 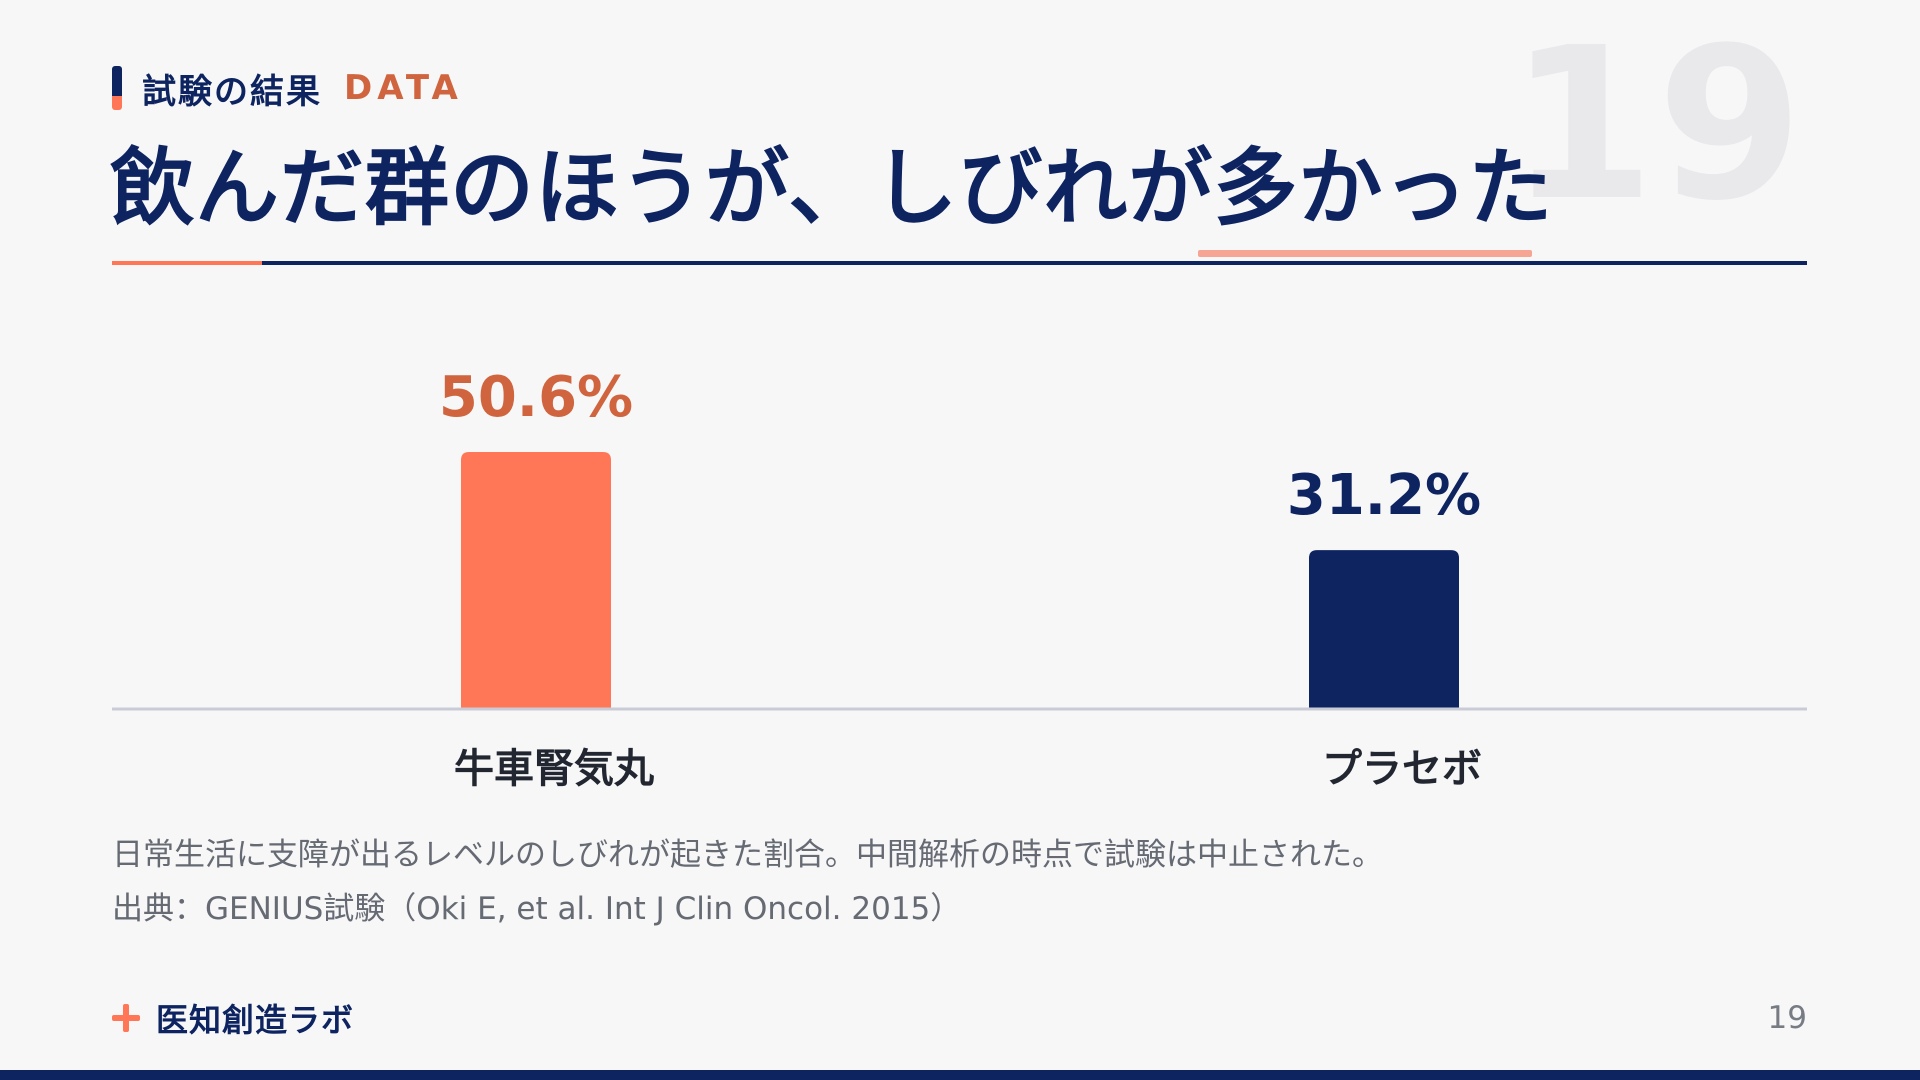 I want to click on category-label-1: 牛車腎気丸, so click(x=554, y=769).